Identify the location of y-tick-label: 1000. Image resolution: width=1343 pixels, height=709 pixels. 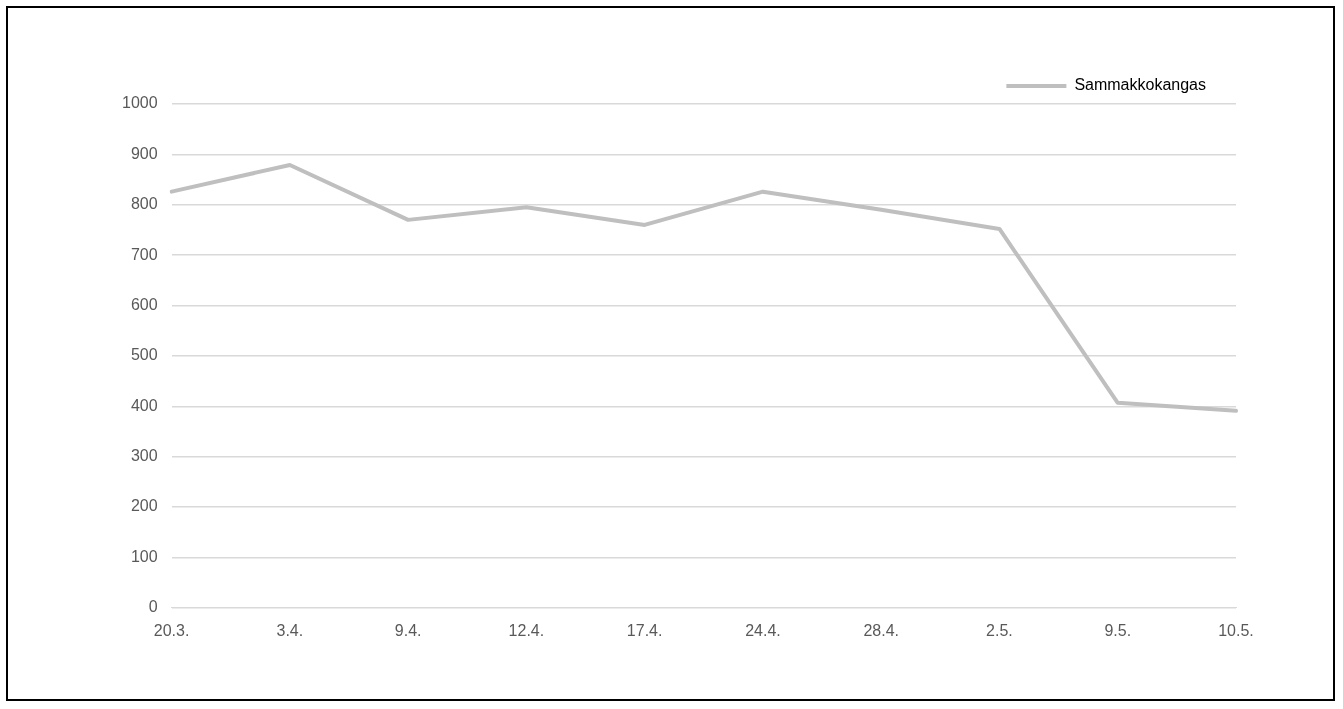
(140, 103).